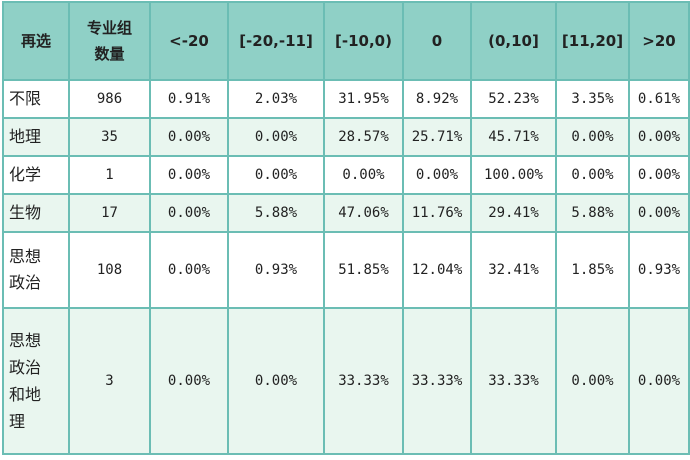 The image size is (690, 460). I want to click on table-cell: 0.61%, so click(659, 99).